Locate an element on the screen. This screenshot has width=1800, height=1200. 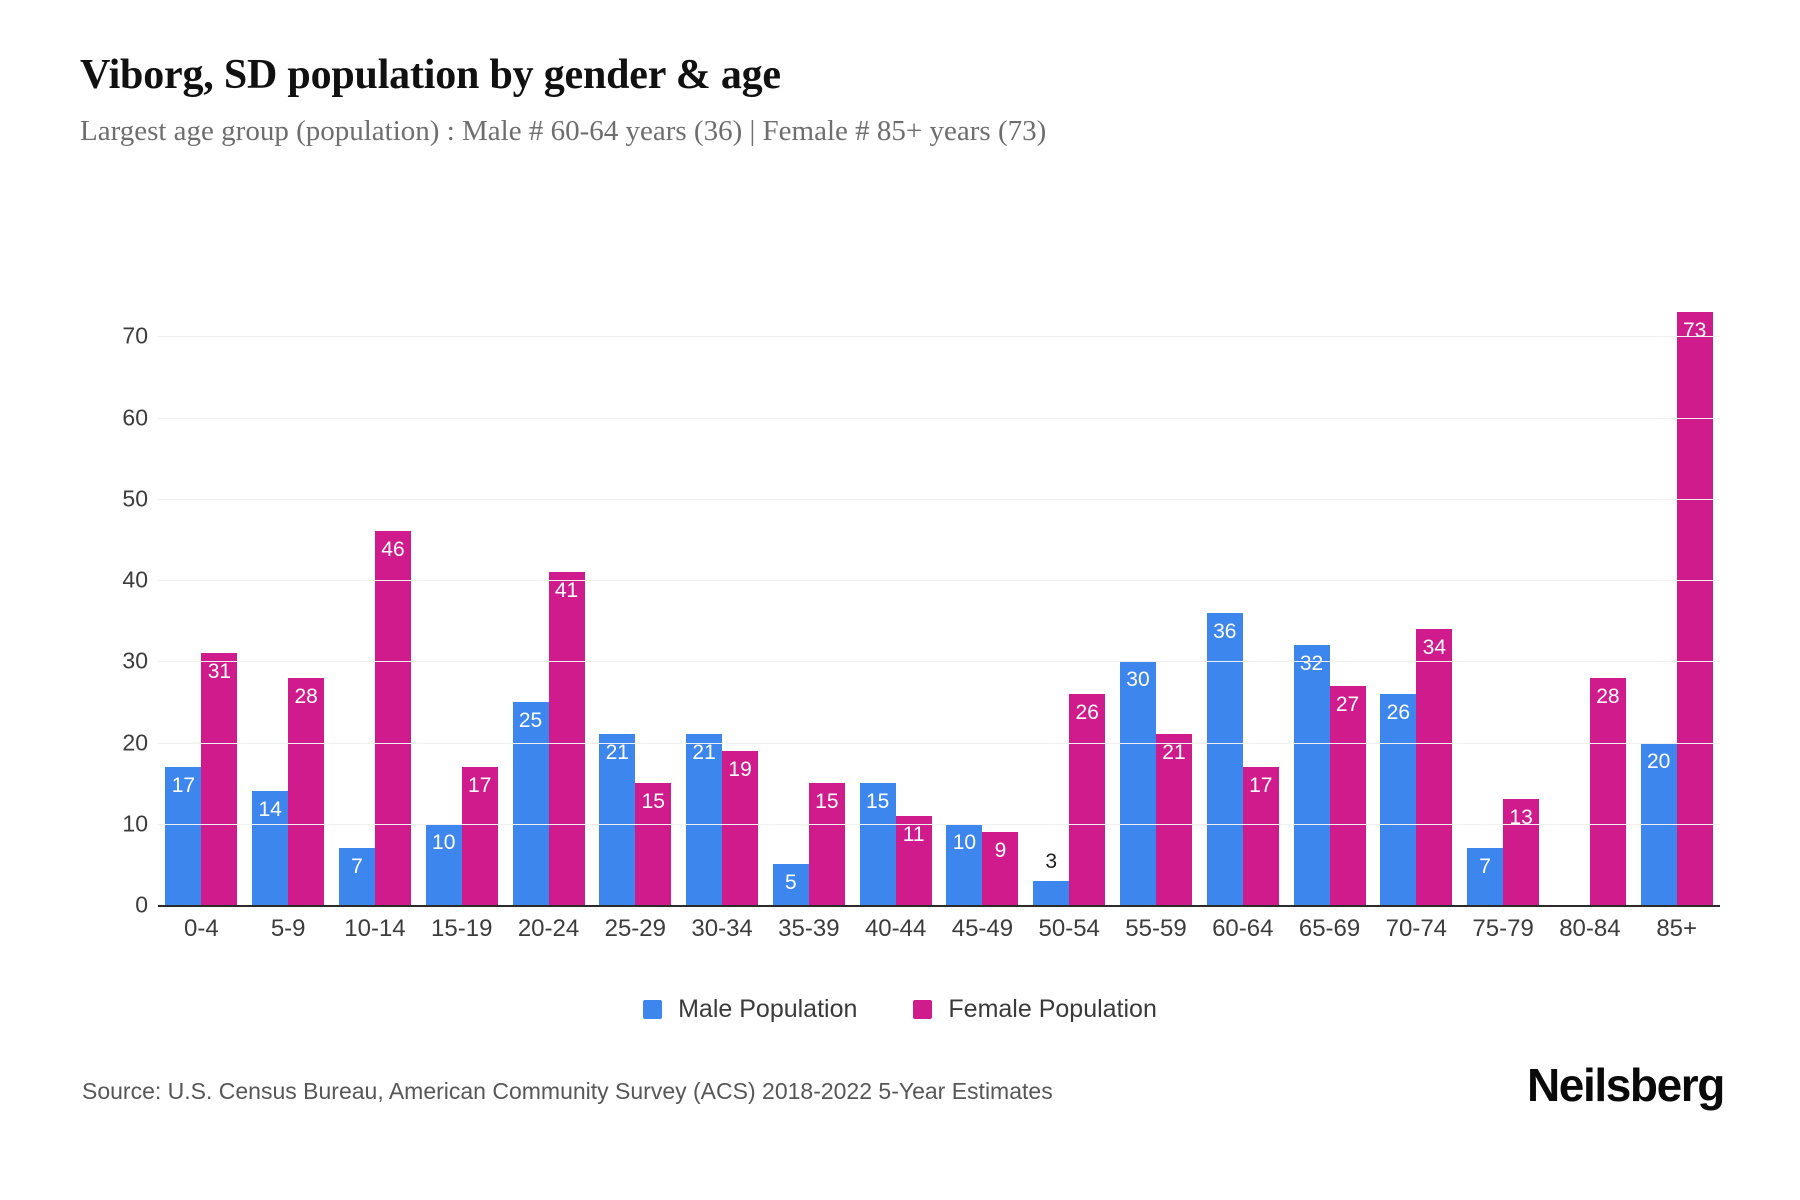
bar-value-label: 32 is located at coordinates (1311, 663).